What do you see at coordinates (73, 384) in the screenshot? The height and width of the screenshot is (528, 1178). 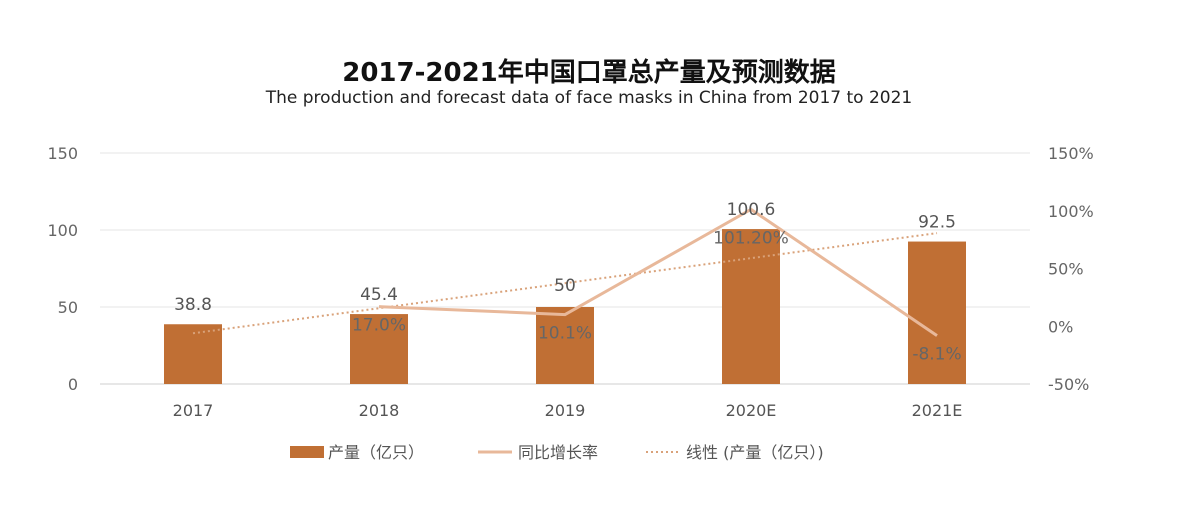 I see `left-axis-tick-label: 0` at bounding box center [73, 384].